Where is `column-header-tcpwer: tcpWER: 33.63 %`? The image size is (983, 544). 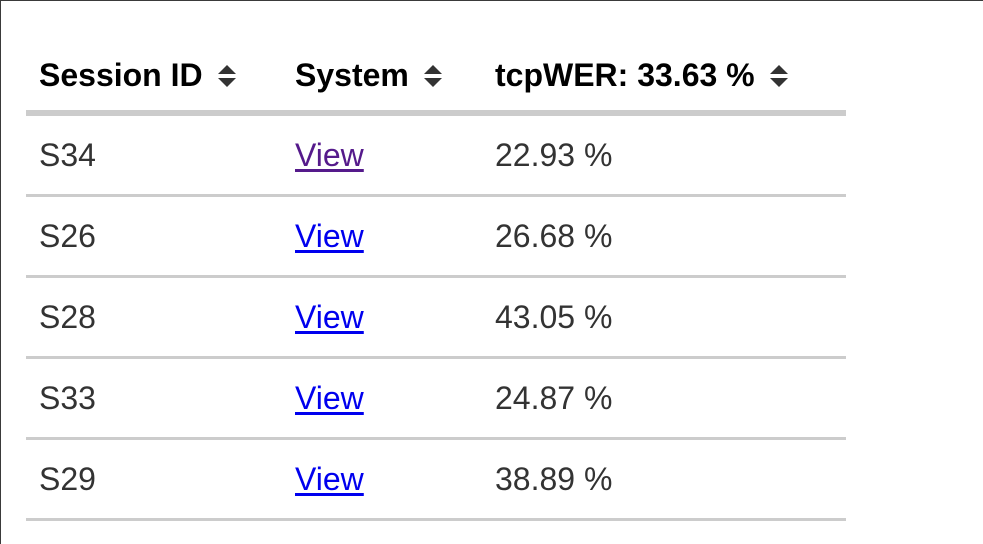
column-header-tcpwer: tcpWER: 33.63 % is located at coordinates (664, 78).